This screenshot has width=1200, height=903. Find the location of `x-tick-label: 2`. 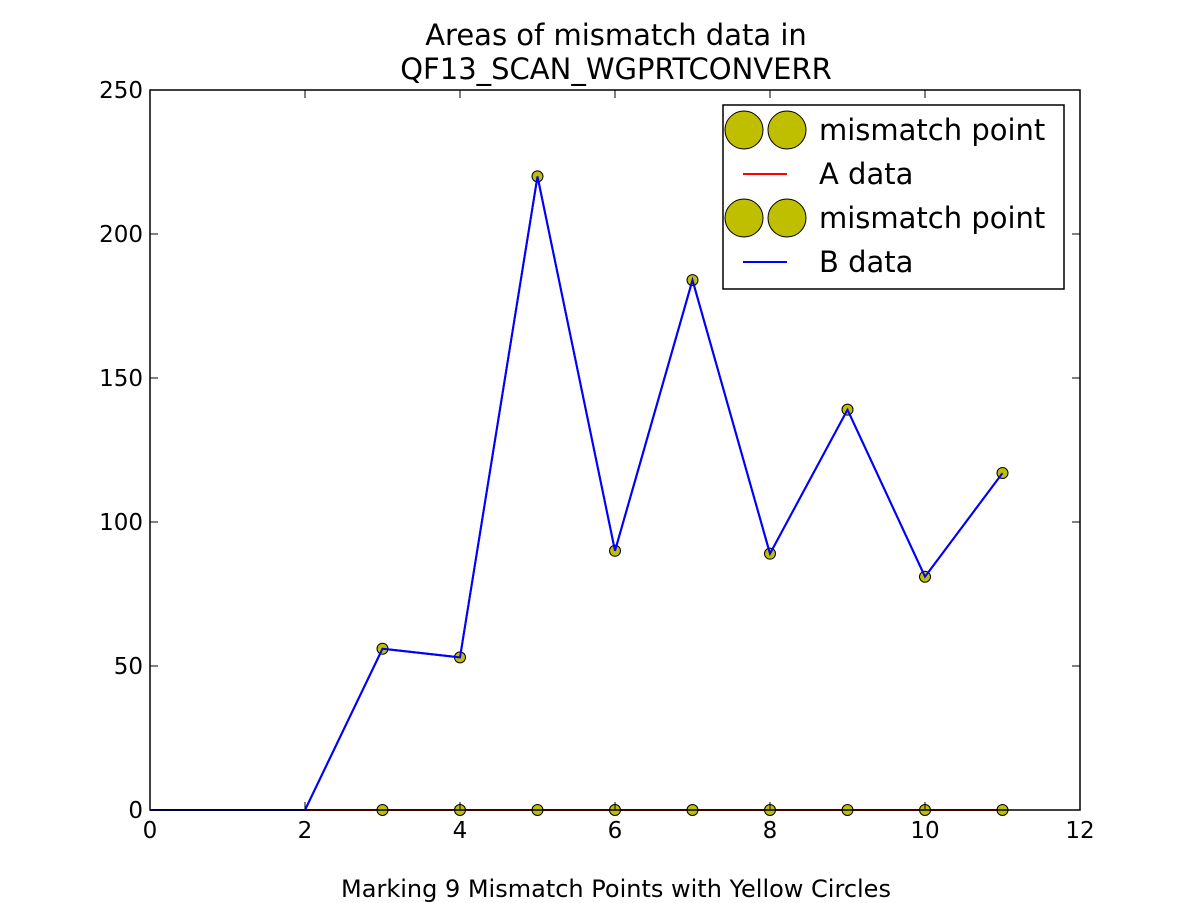

x-tick-label: 2 is located at coordinates (305, 831).